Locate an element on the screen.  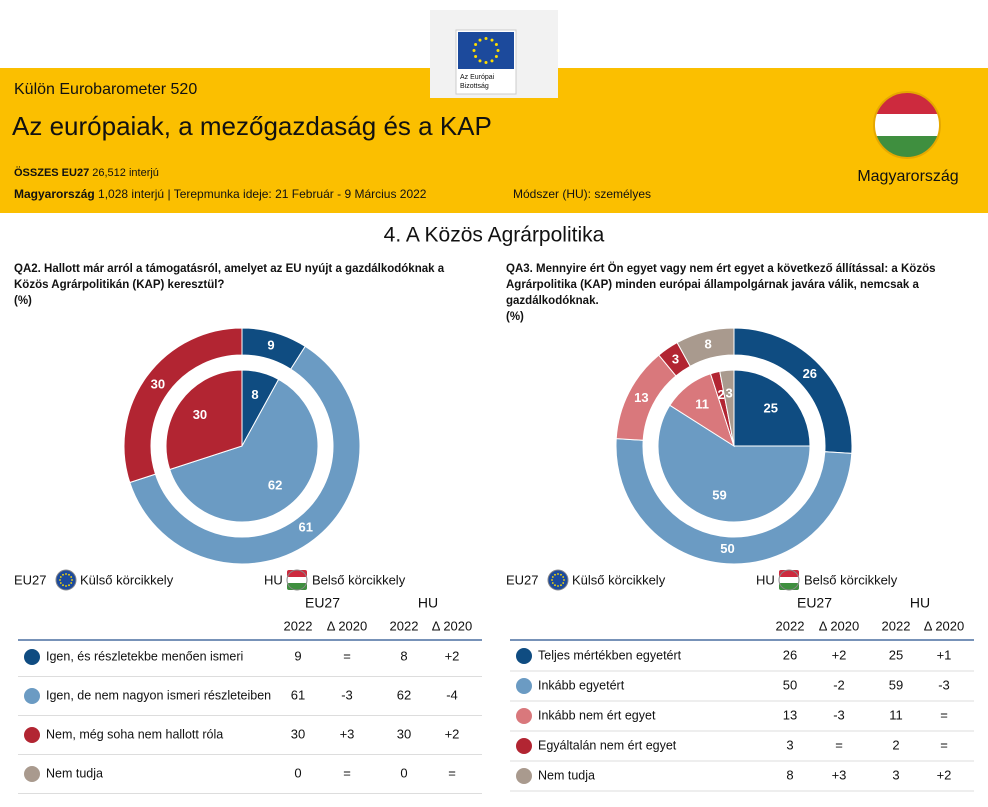
table-value: 0 is located at coordinates (297, 772).